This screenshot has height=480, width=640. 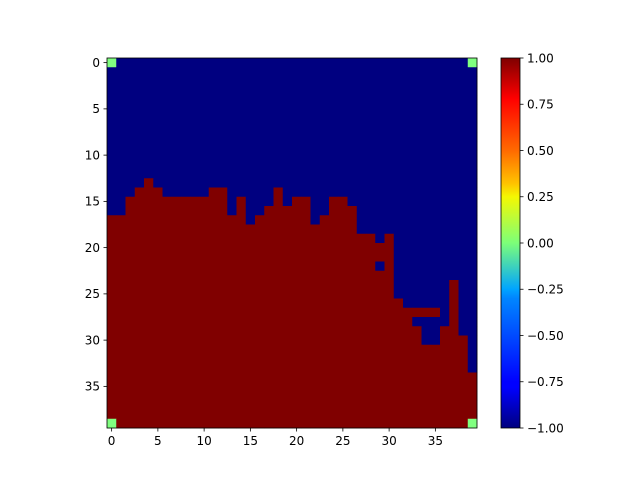 What do you see at coordinates (510, 243) in the screenshot?
I see `colorbar-gradient` at bounding box center [510, 243].